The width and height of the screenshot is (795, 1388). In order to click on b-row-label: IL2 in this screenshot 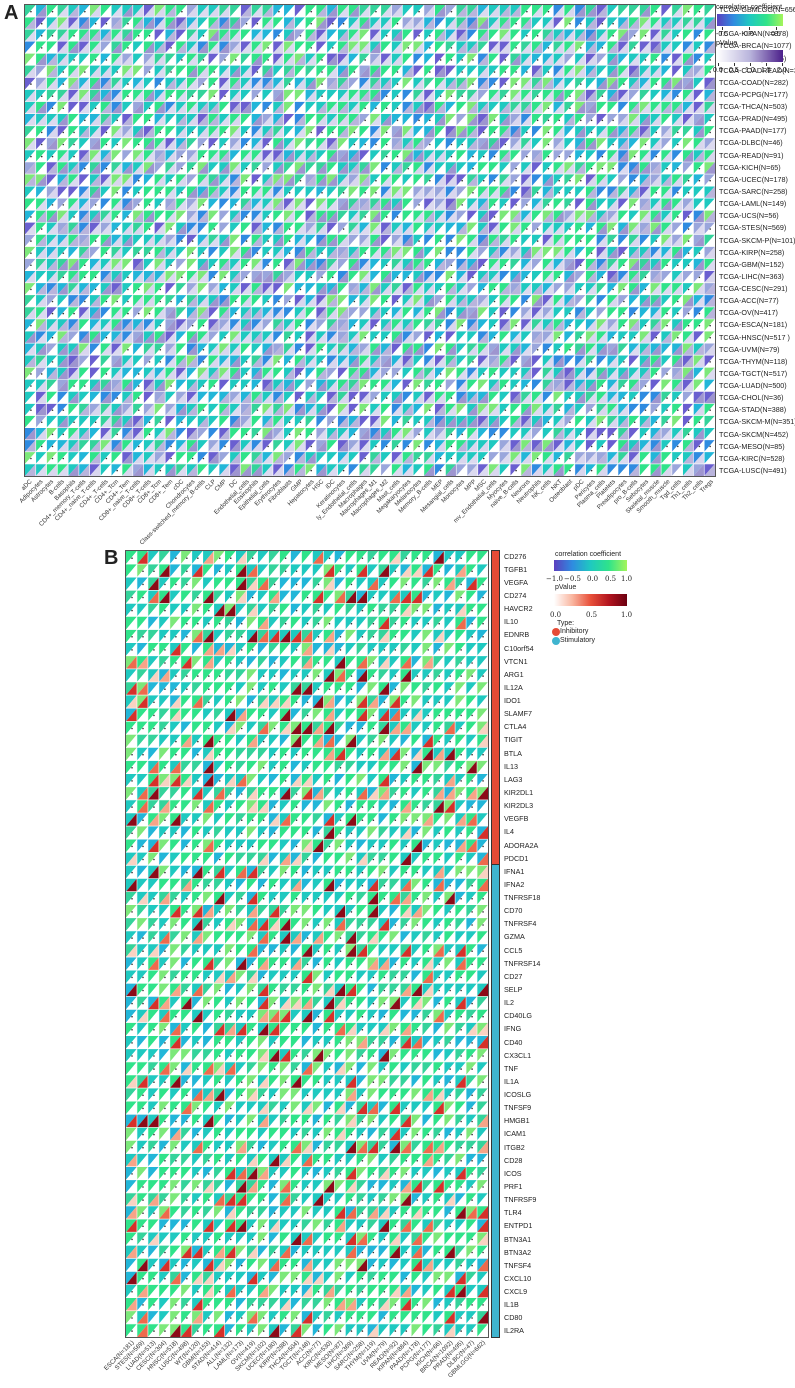, I will do `click(509, 1003)`.